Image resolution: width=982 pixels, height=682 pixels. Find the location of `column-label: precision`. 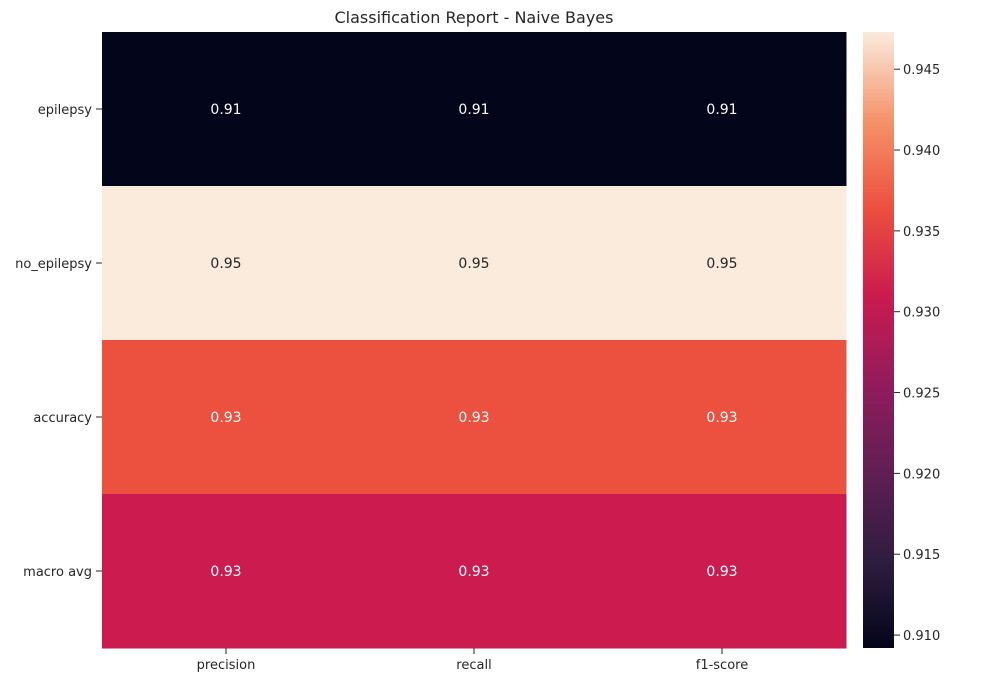

column-label: precision is located at coordinates (226, 665).